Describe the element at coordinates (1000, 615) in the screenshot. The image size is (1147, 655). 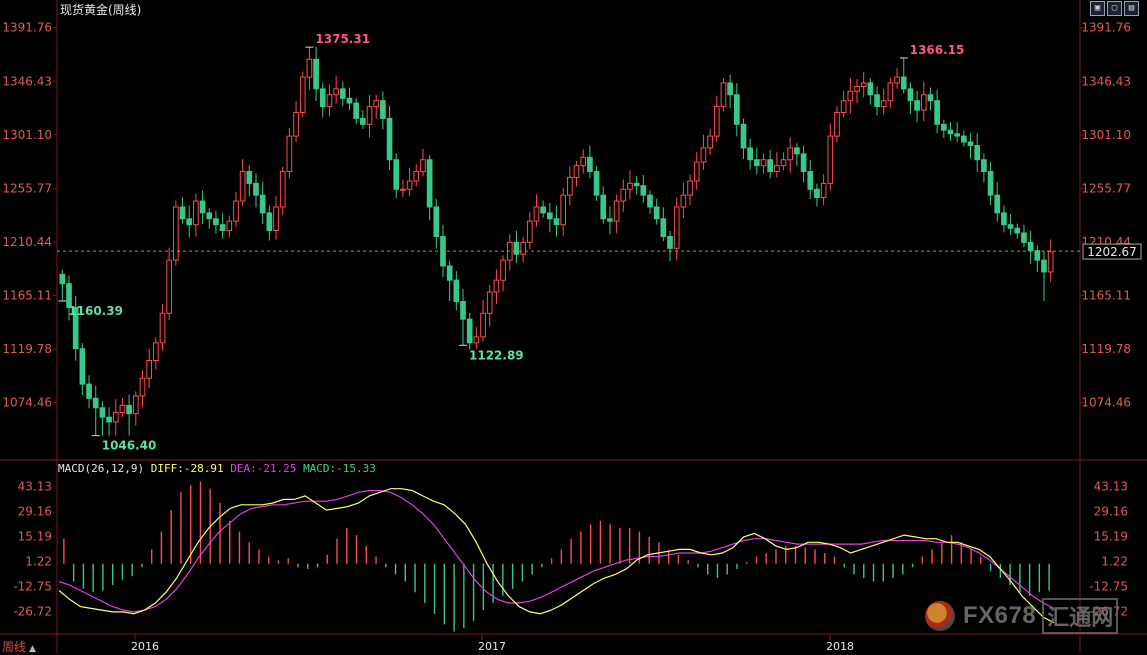
I see `watermark-text: FX678` at that location.